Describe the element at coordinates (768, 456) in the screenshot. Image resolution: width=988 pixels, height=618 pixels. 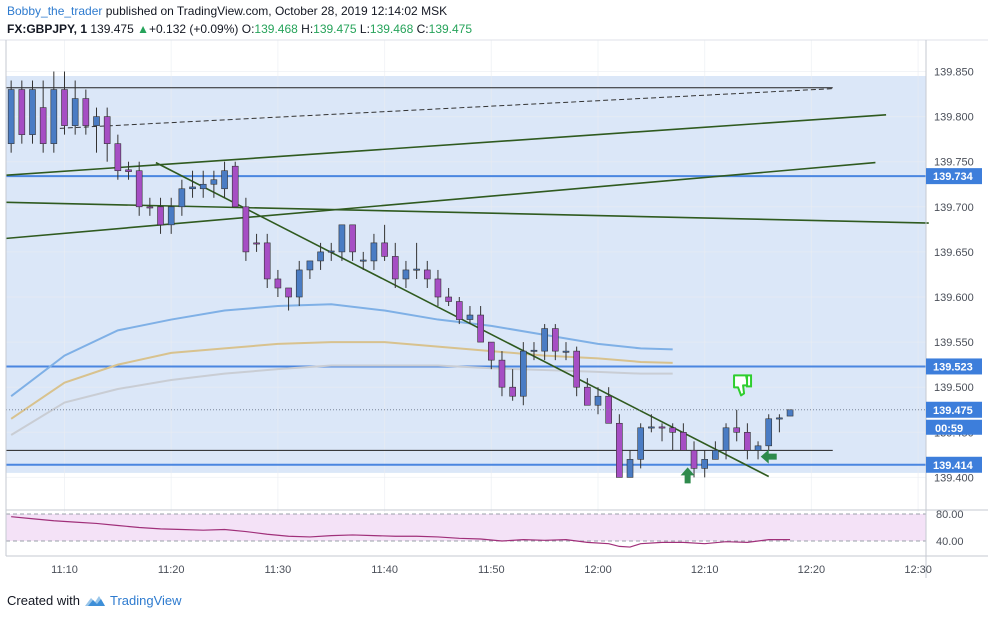
I see `left-arrow-icon` at that location.